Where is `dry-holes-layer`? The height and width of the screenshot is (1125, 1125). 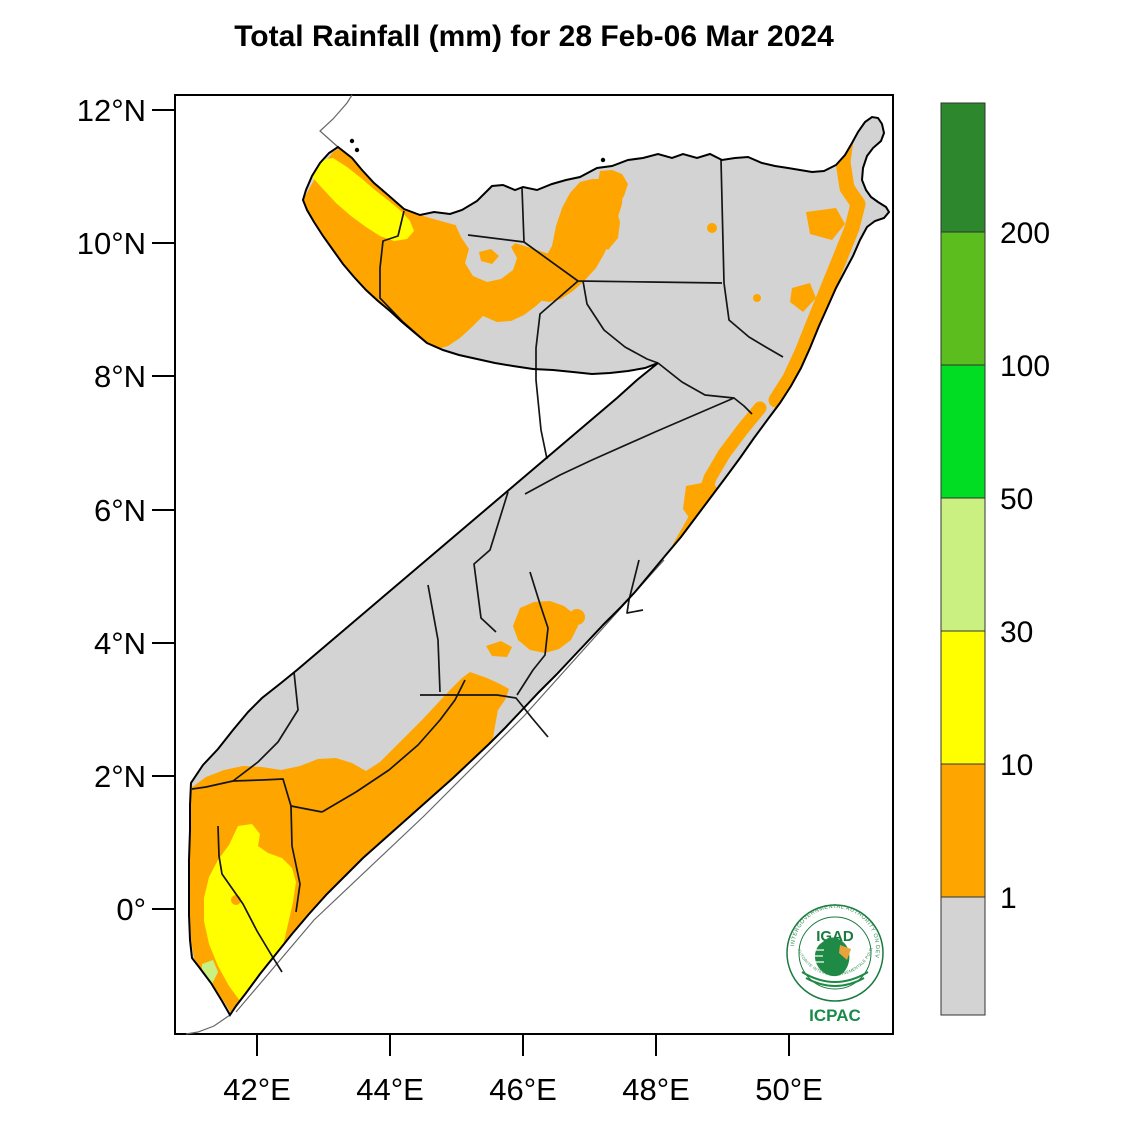 dry-holes-layer is located at coordinates (494, 241).